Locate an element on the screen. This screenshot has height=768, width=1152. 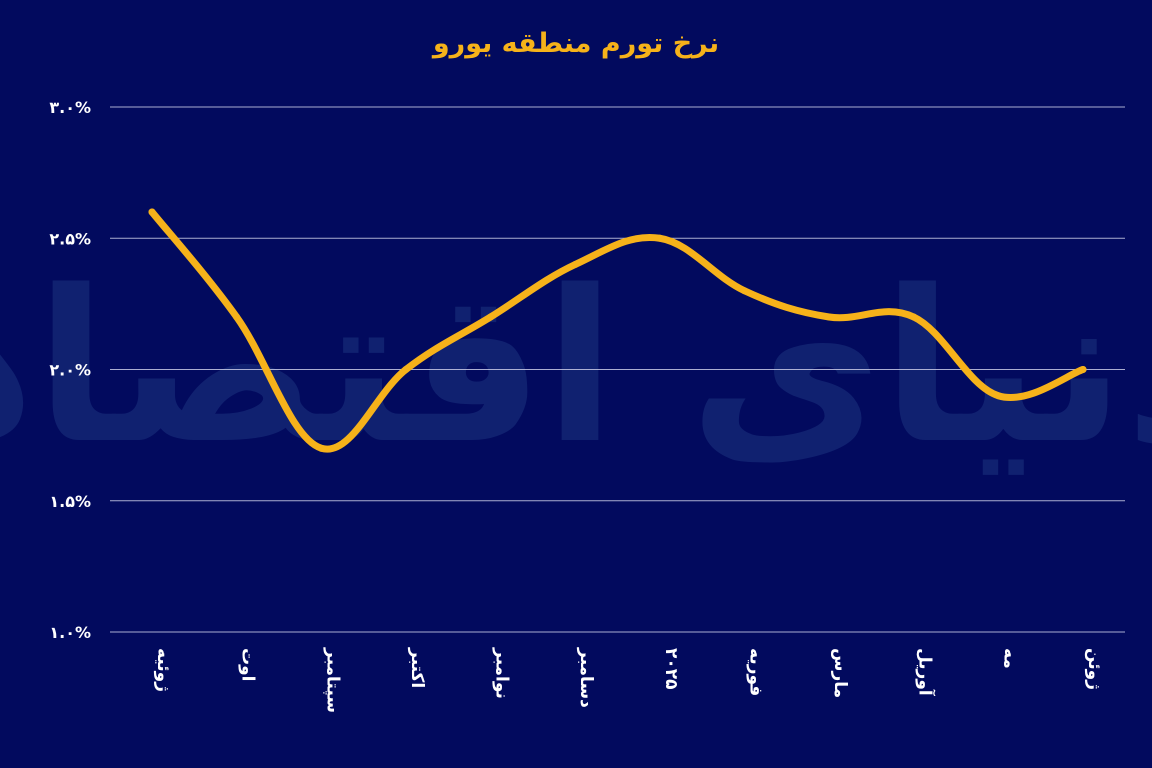
x-tick-label: اکتبر is located at coordinates (417, 667).